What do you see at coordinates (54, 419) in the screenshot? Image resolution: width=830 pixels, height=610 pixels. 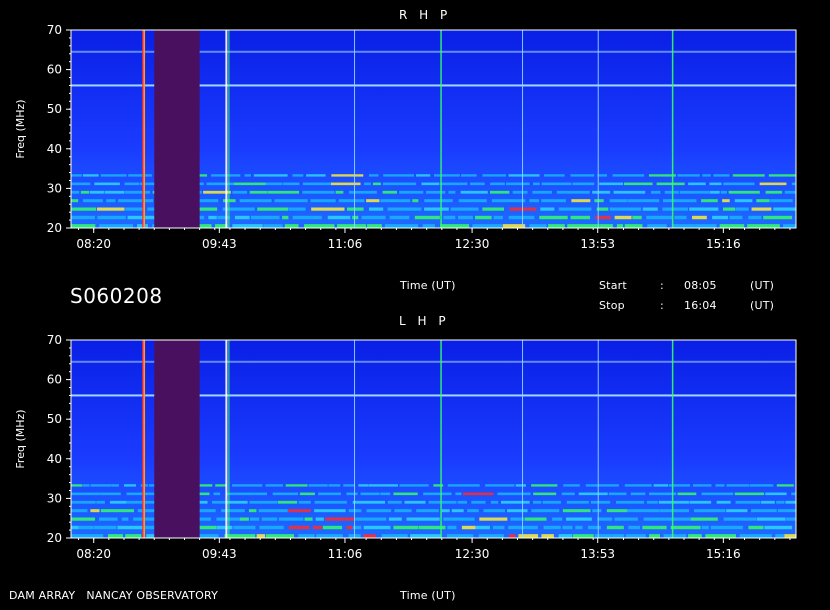 I see `y-tick-label: 50` at bounding box center [54, 419].